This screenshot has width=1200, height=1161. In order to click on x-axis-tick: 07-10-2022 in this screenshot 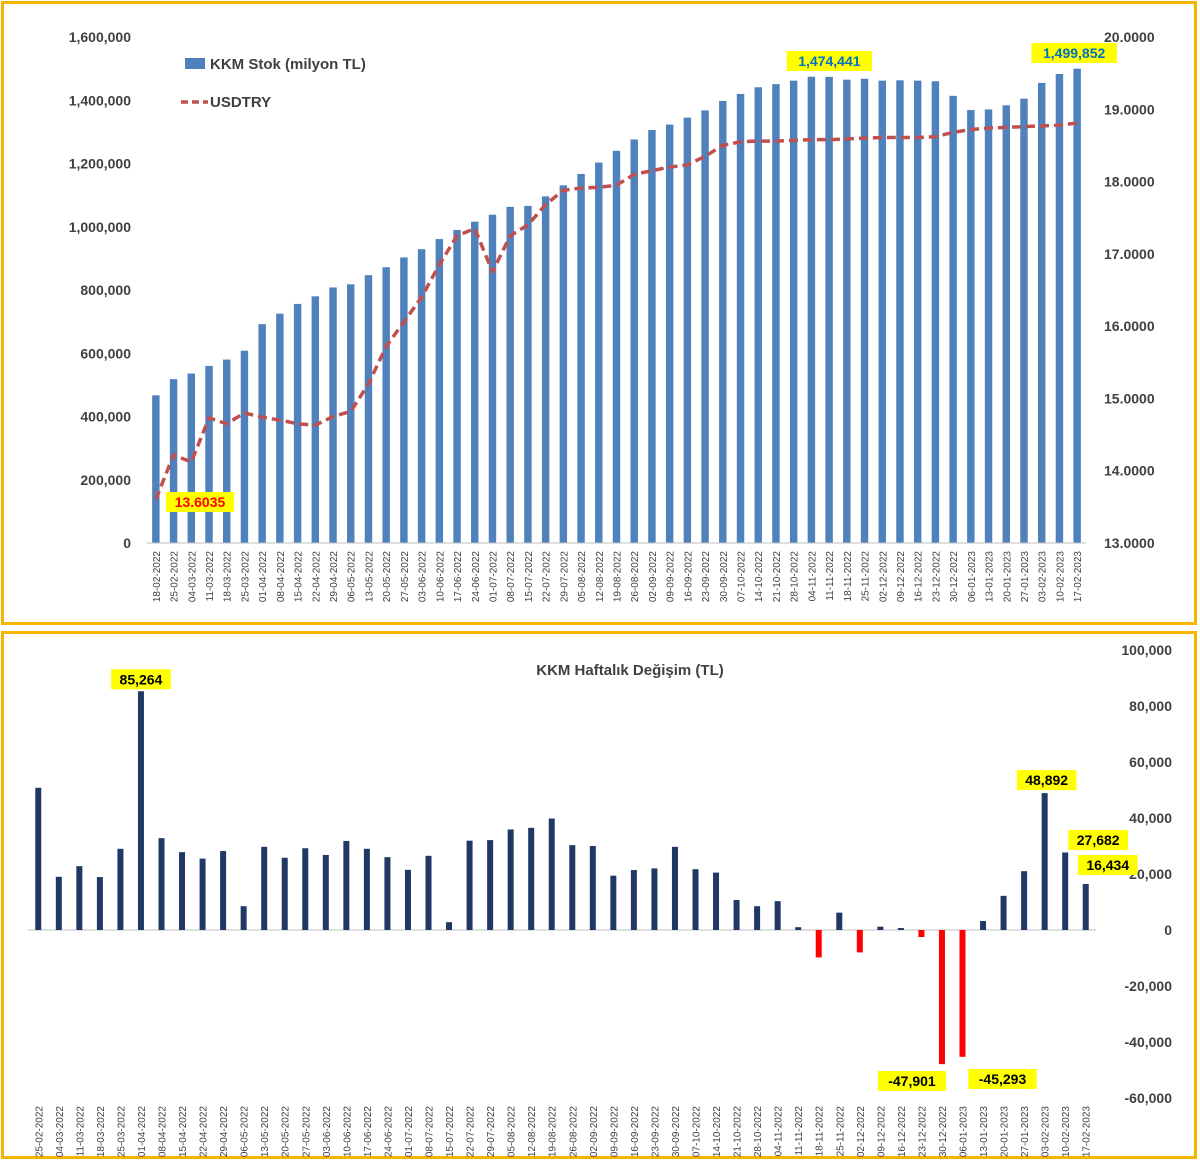, I will do `click(697, 1132)`.